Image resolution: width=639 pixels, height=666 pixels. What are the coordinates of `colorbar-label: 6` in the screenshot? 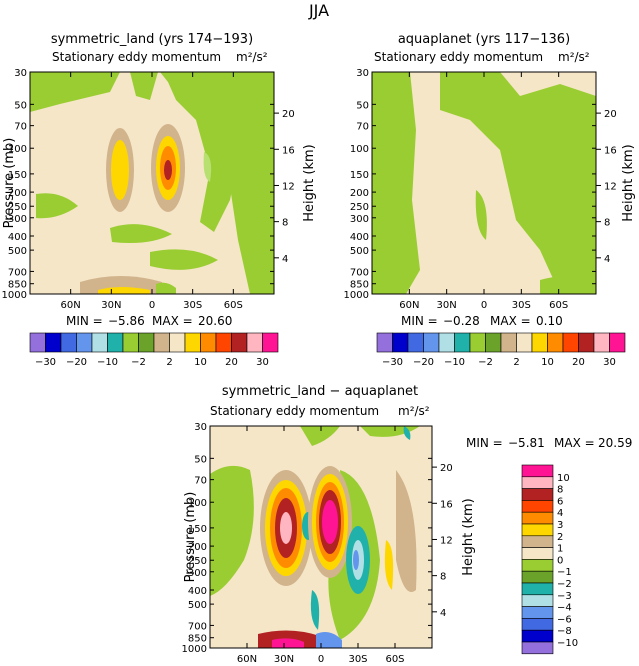 It's located at (560, 501).